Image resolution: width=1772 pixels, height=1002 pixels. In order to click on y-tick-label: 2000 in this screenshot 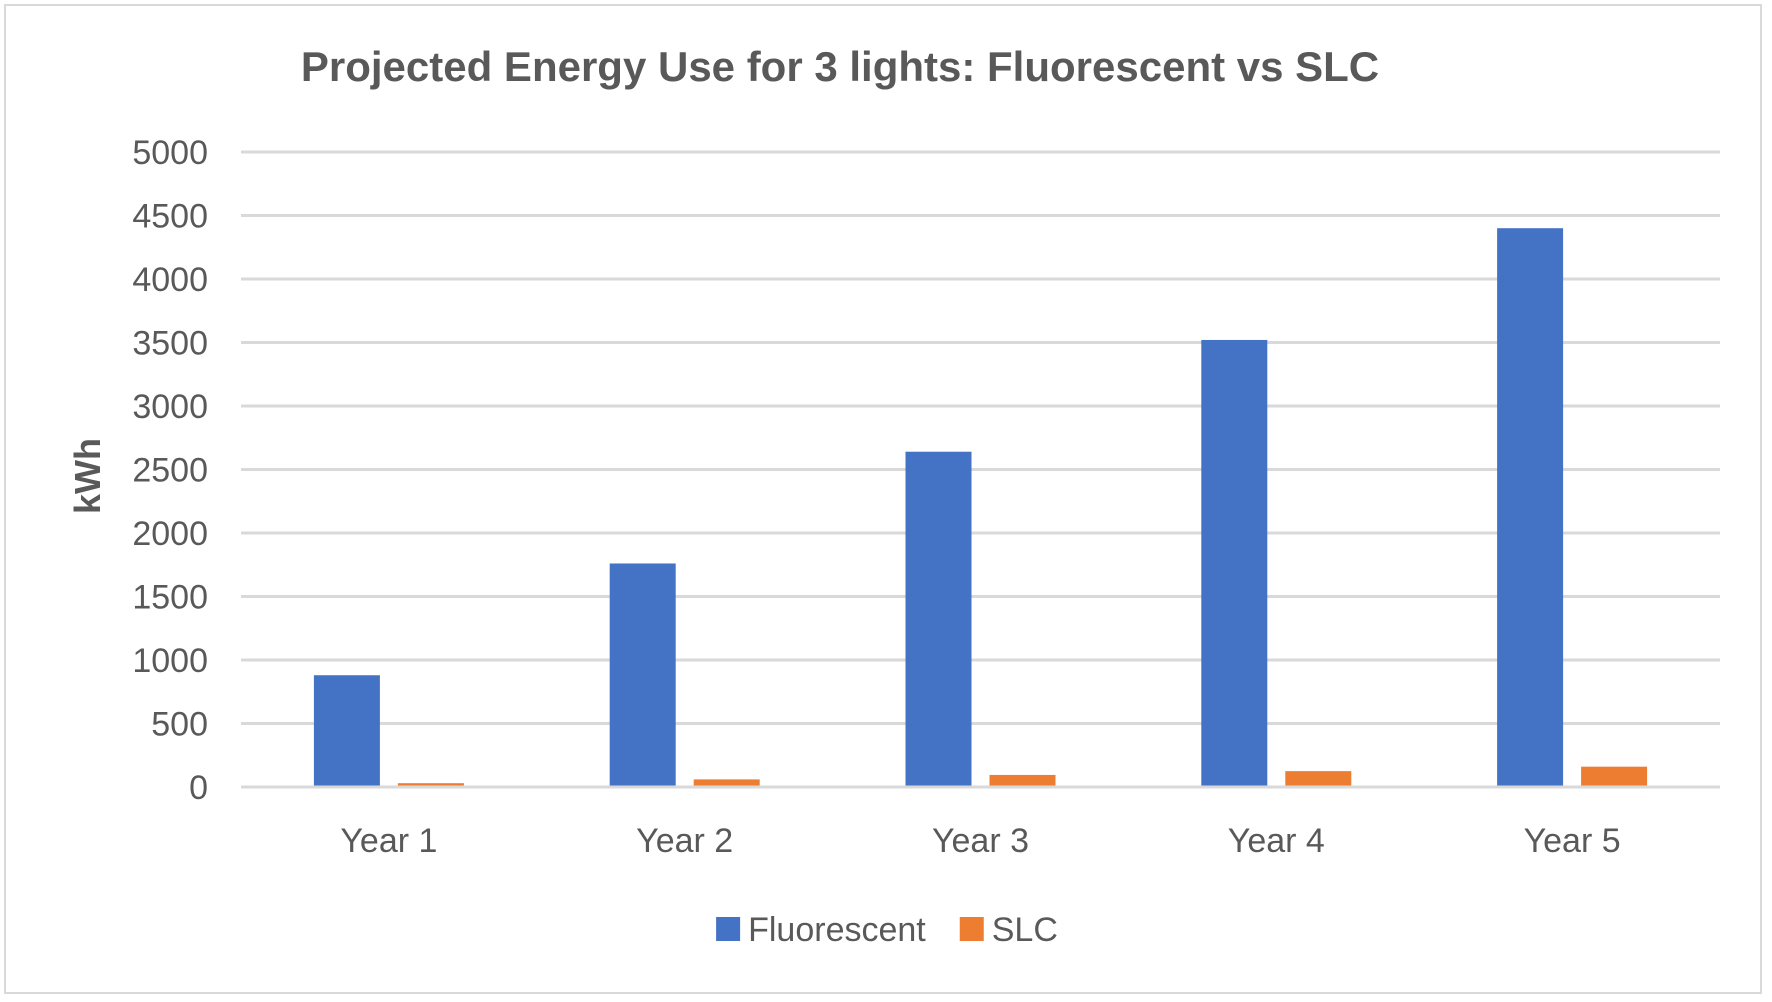, I will do `click(170, 534)`.